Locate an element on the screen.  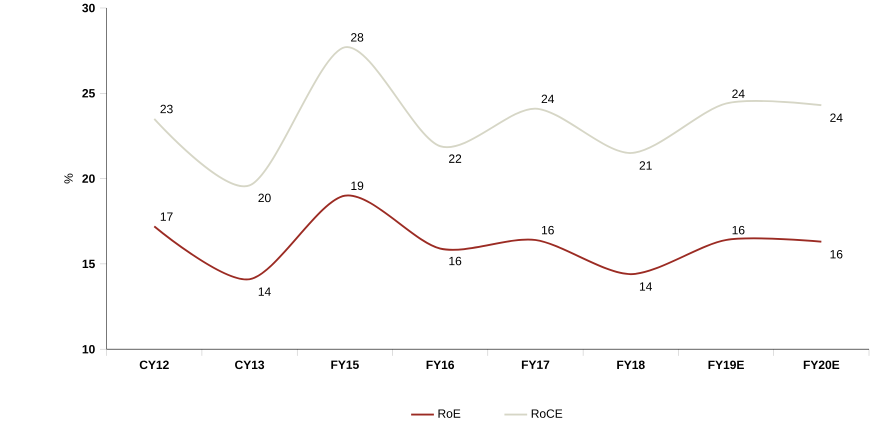
y-axis-title: % is located at coordinates (68, 179).